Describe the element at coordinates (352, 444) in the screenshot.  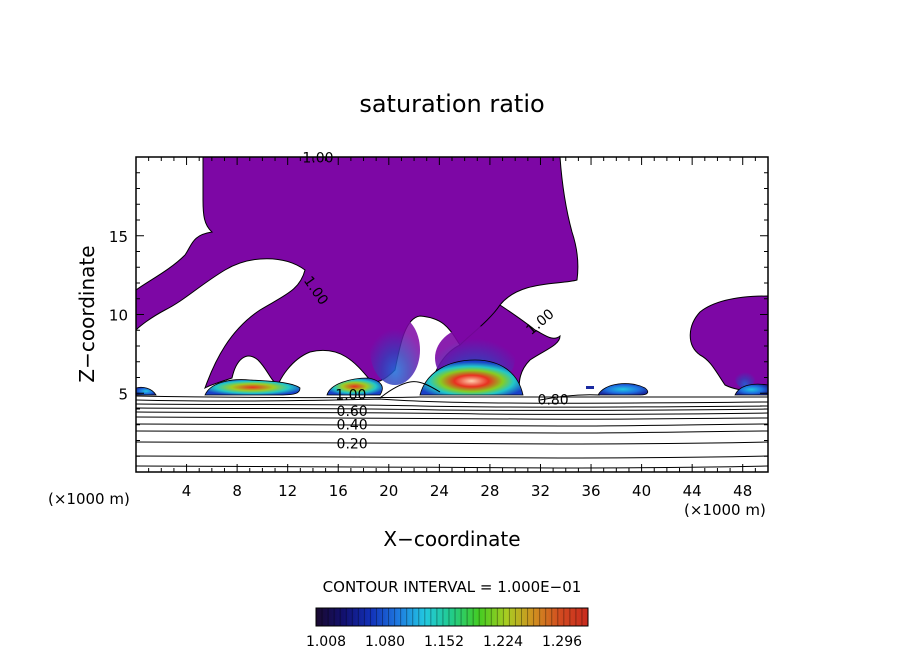
I see `contour-label: 0.20` at that location.